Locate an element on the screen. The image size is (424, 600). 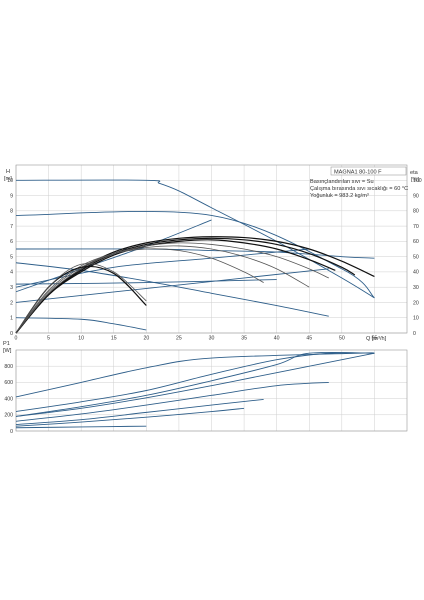
efficiency-axis-symbol: eta is located at coordinates (414, 173).